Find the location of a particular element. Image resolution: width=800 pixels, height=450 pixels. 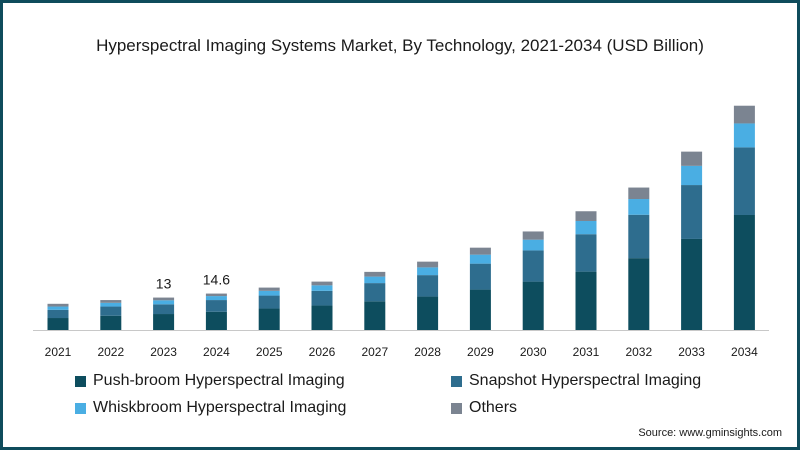

legend-item-push-broom: Push-broom Hyperspectral Imaging is located at coordinates (210, 381).